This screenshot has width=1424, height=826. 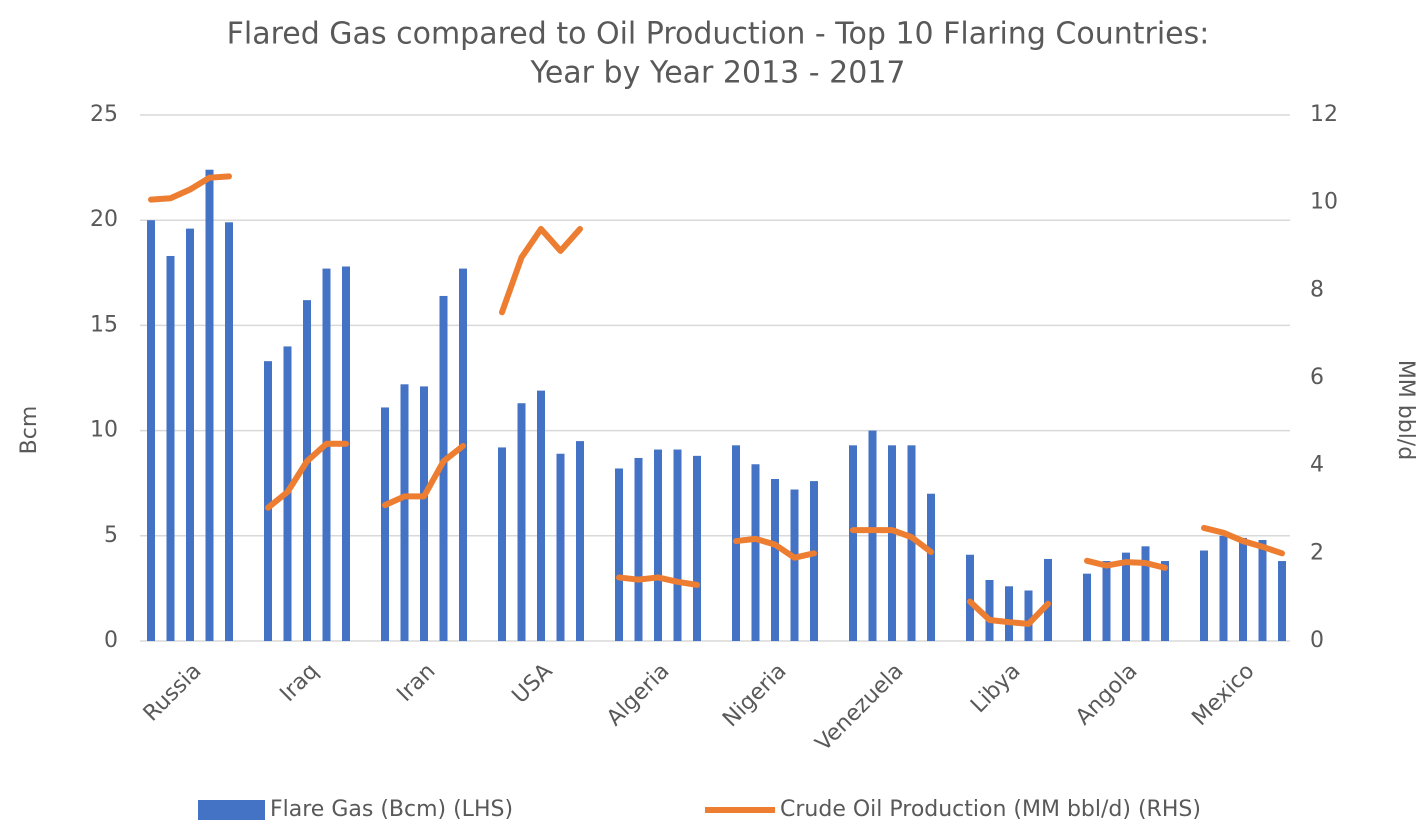 I want to click on y2-tick-label: 8, so click(x=1317, y=289).